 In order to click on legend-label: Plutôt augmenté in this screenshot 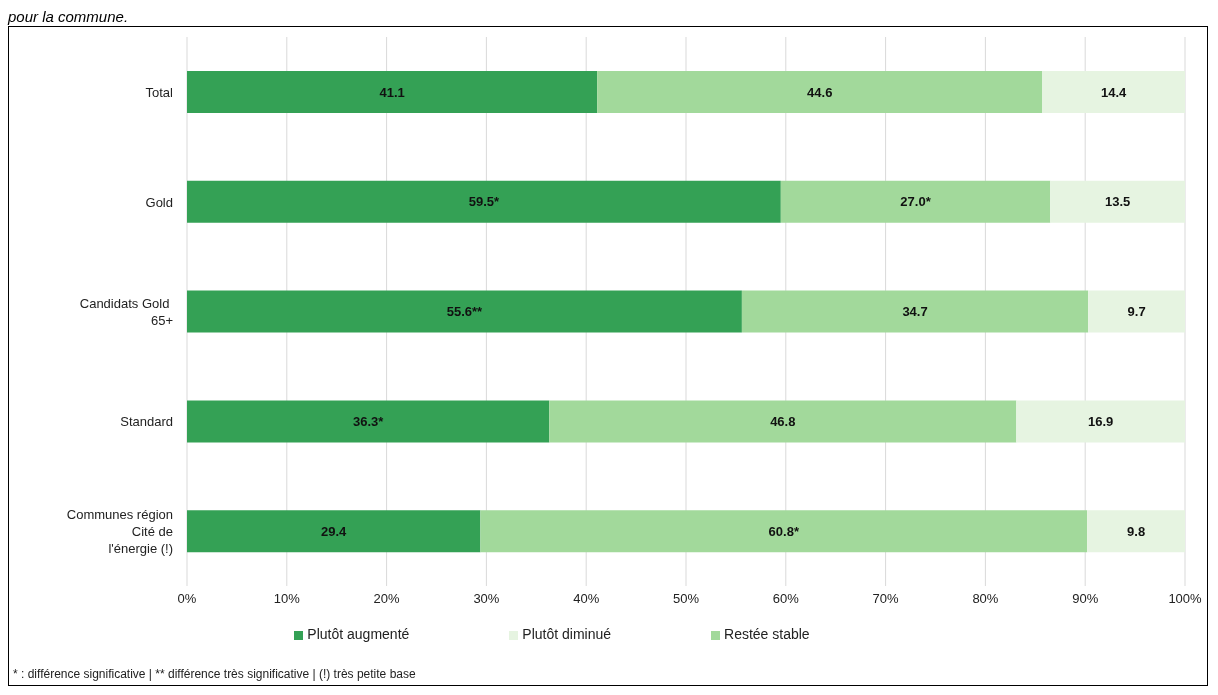, I will do `click(358, 634)`.